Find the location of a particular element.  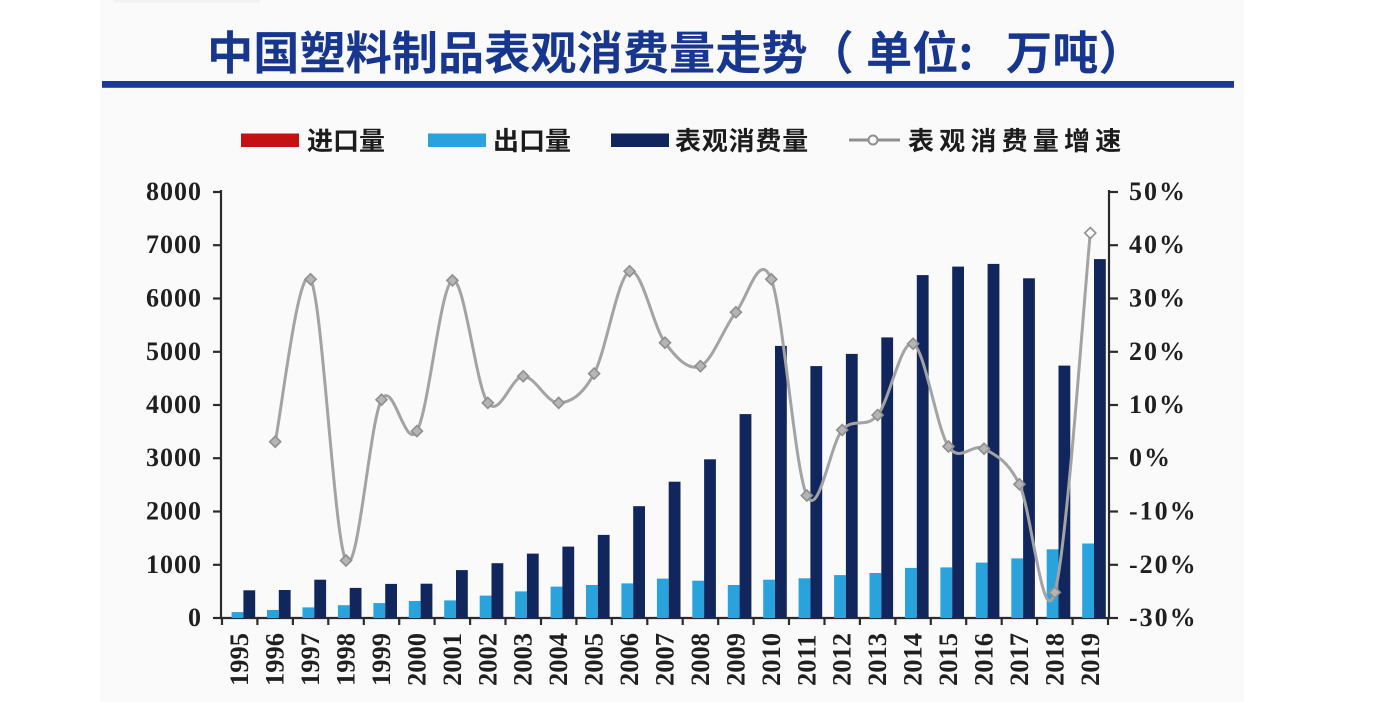

svg-text: 7000 is located at coordinates (174, 244).